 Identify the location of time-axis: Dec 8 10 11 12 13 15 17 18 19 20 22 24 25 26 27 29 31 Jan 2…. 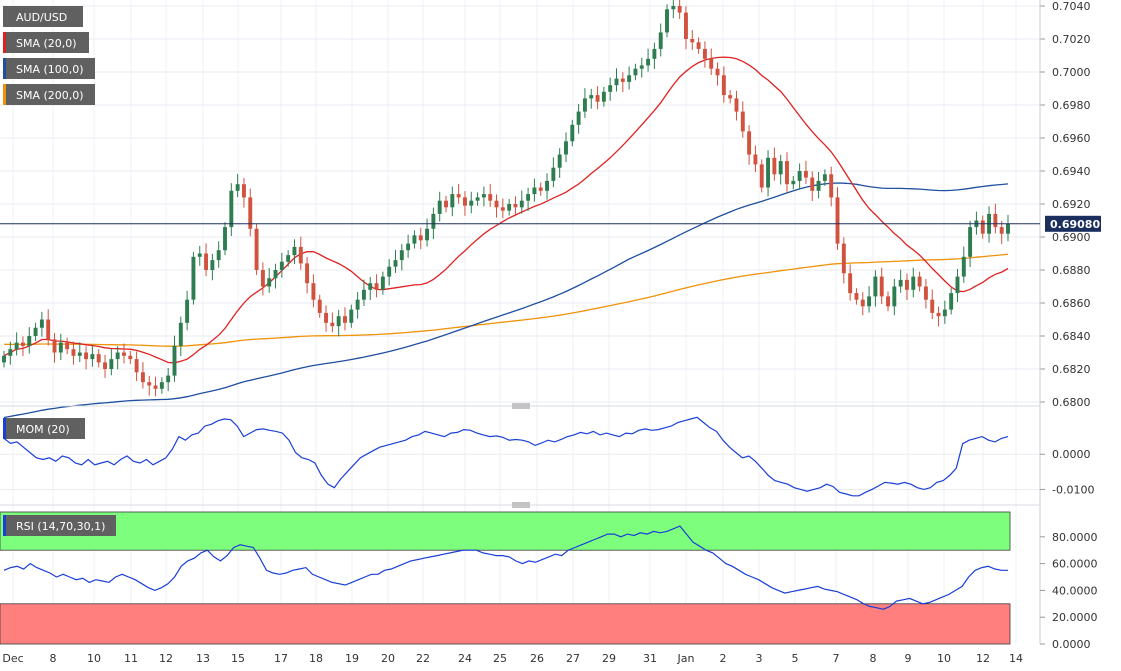
(512, 658).